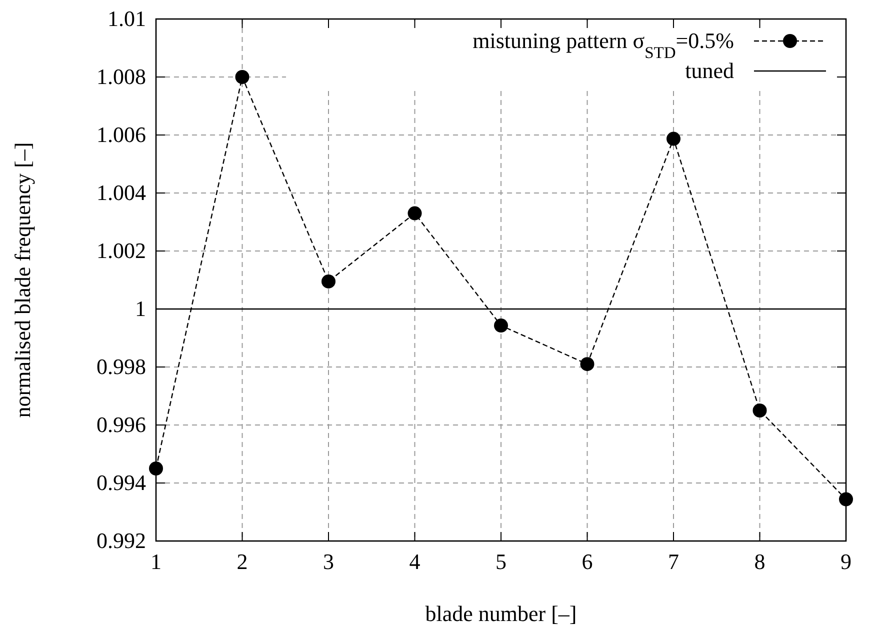 Image resolution: width=886 pixels, height=637 pixels. I want to click on x-tick-label: 5, so click(501, 561).